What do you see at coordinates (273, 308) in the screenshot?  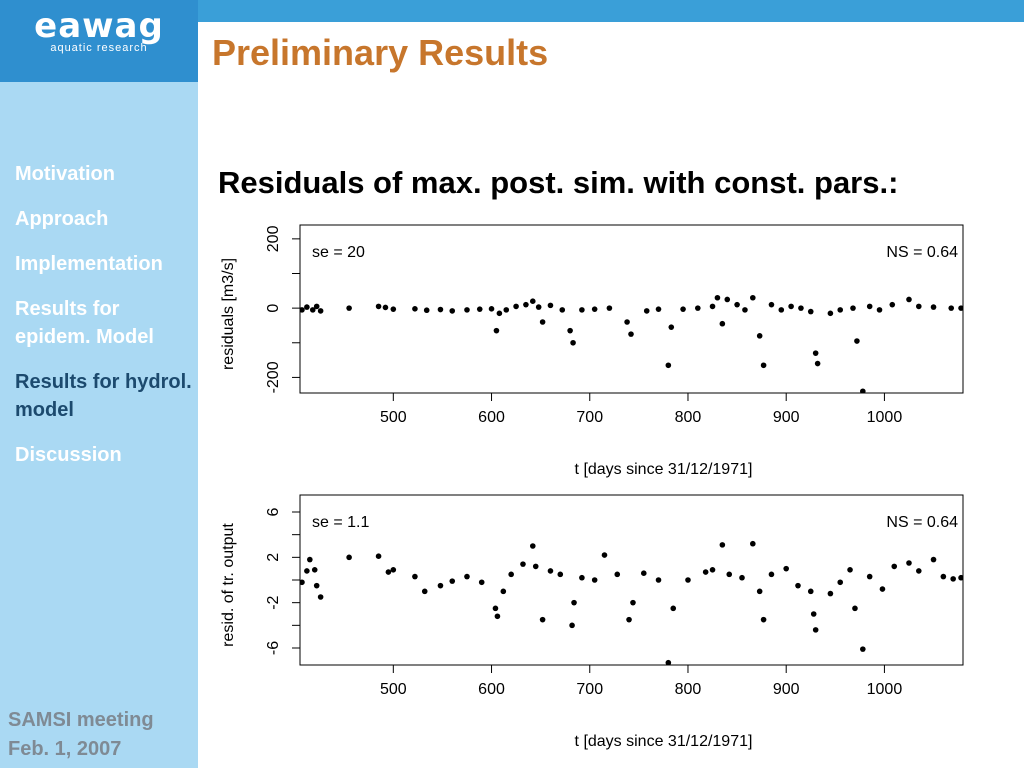 I see `y-tick-label: 0` at bounding box center [273, 308].